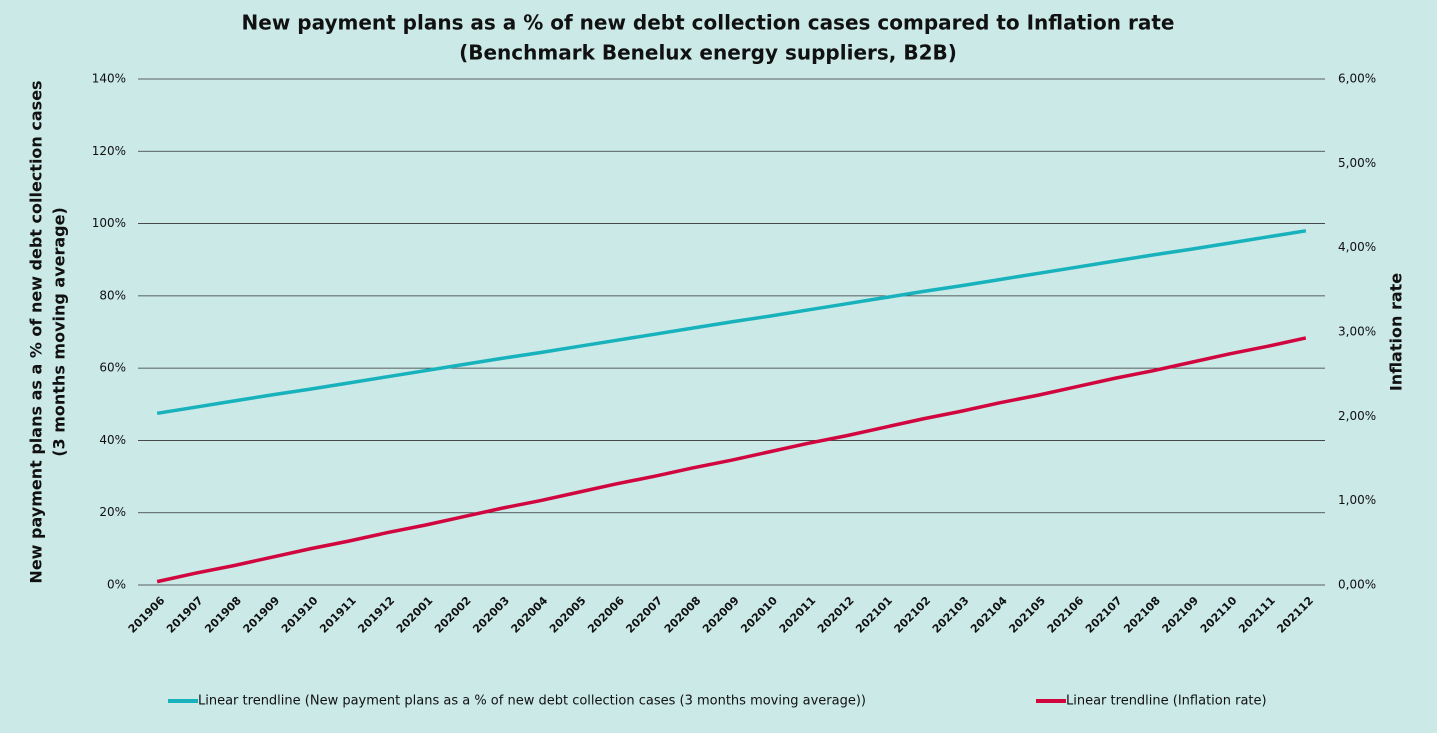  I want to click on y-axis-title: (3 months moving average), so click(59, 332).